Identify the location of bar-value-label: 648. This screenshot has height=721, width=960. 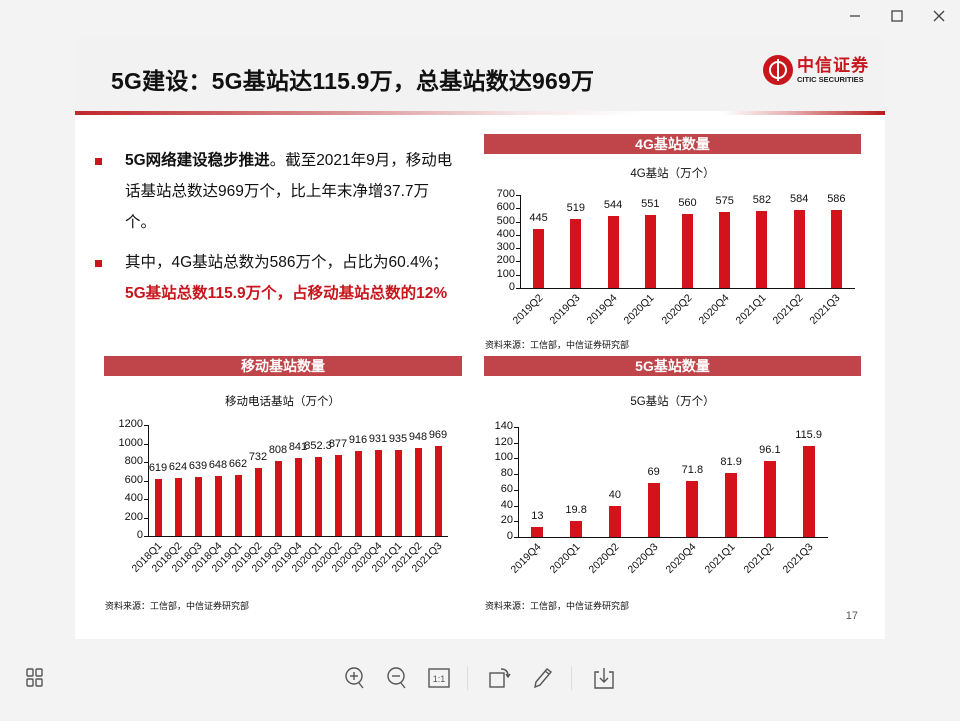
(218, 465).